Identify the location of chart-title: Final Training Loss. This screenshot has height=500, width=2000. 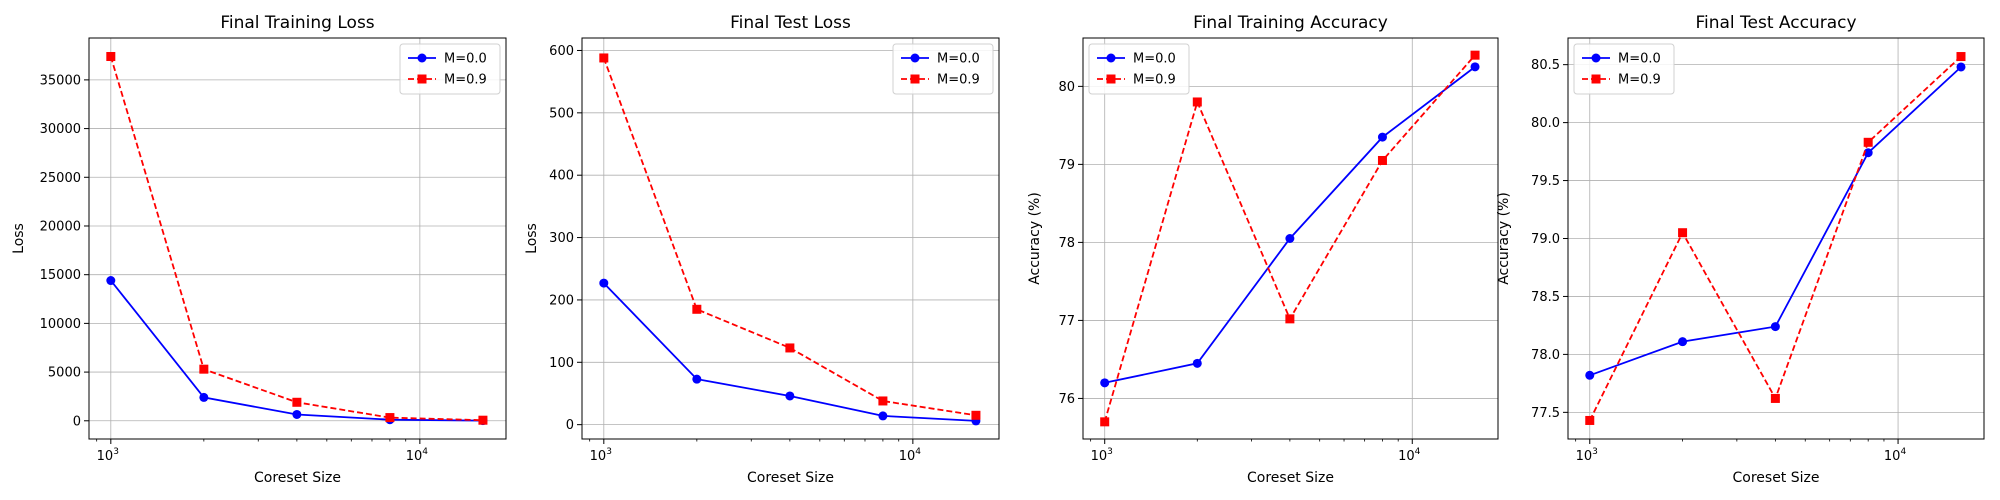
(297, 23).